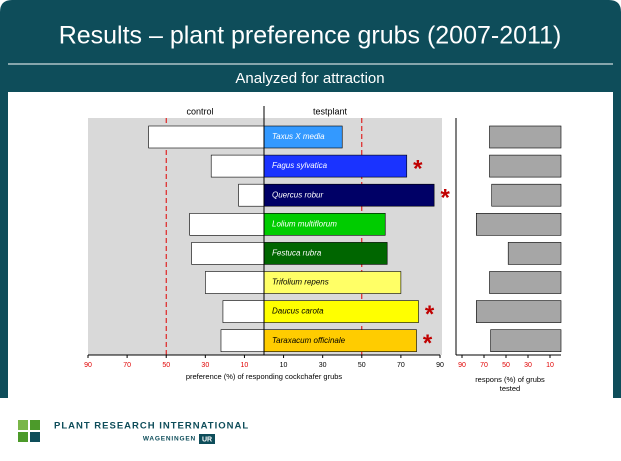  I want to click on category-label: Festuca rubra, so click(297, 253).